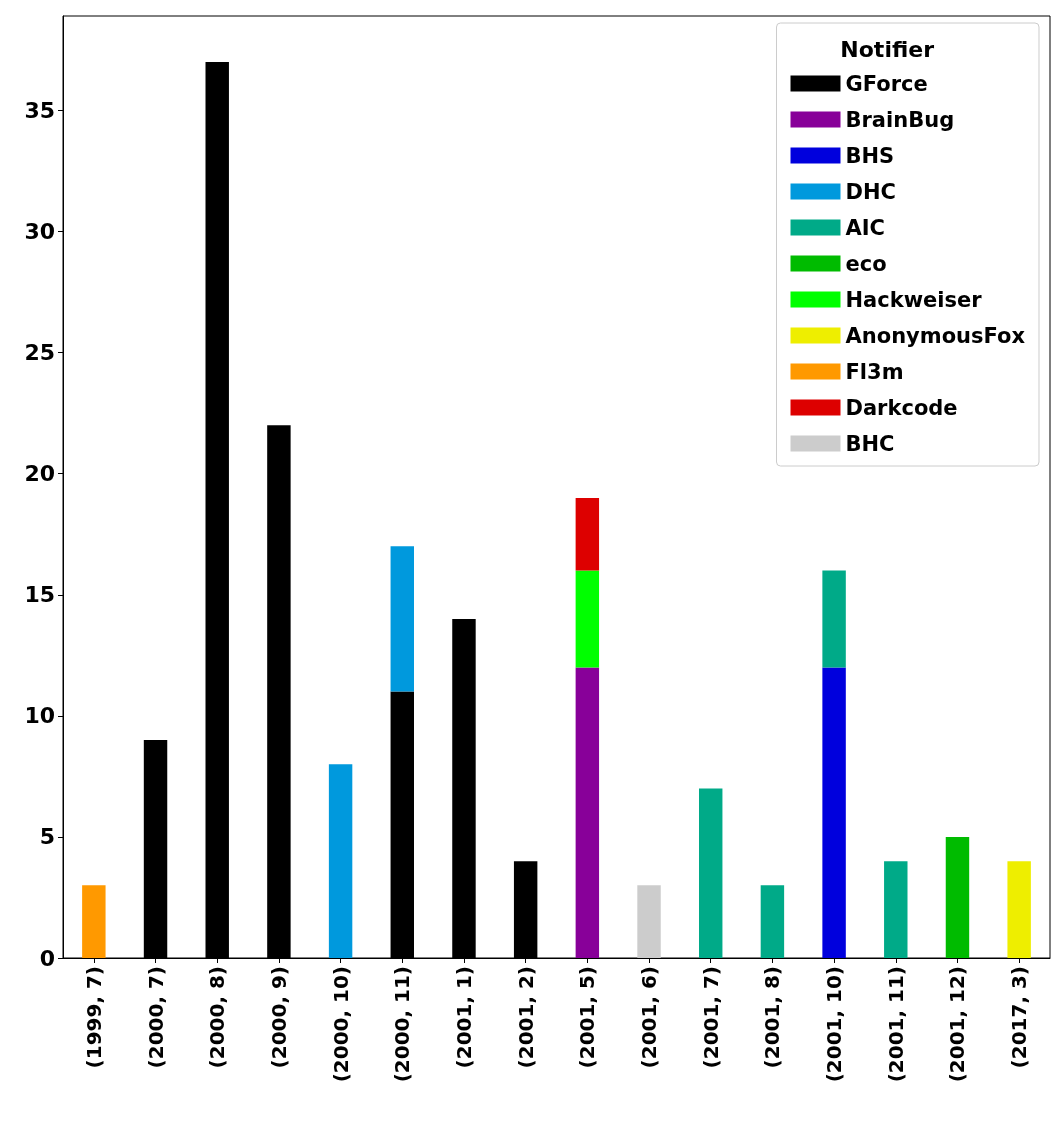 Image resolution: width=1061 pixels, height=1127 pixels. Describe the element at coordinates (866, 263) in the screenshot. I see `legend-label: eco` at that location.